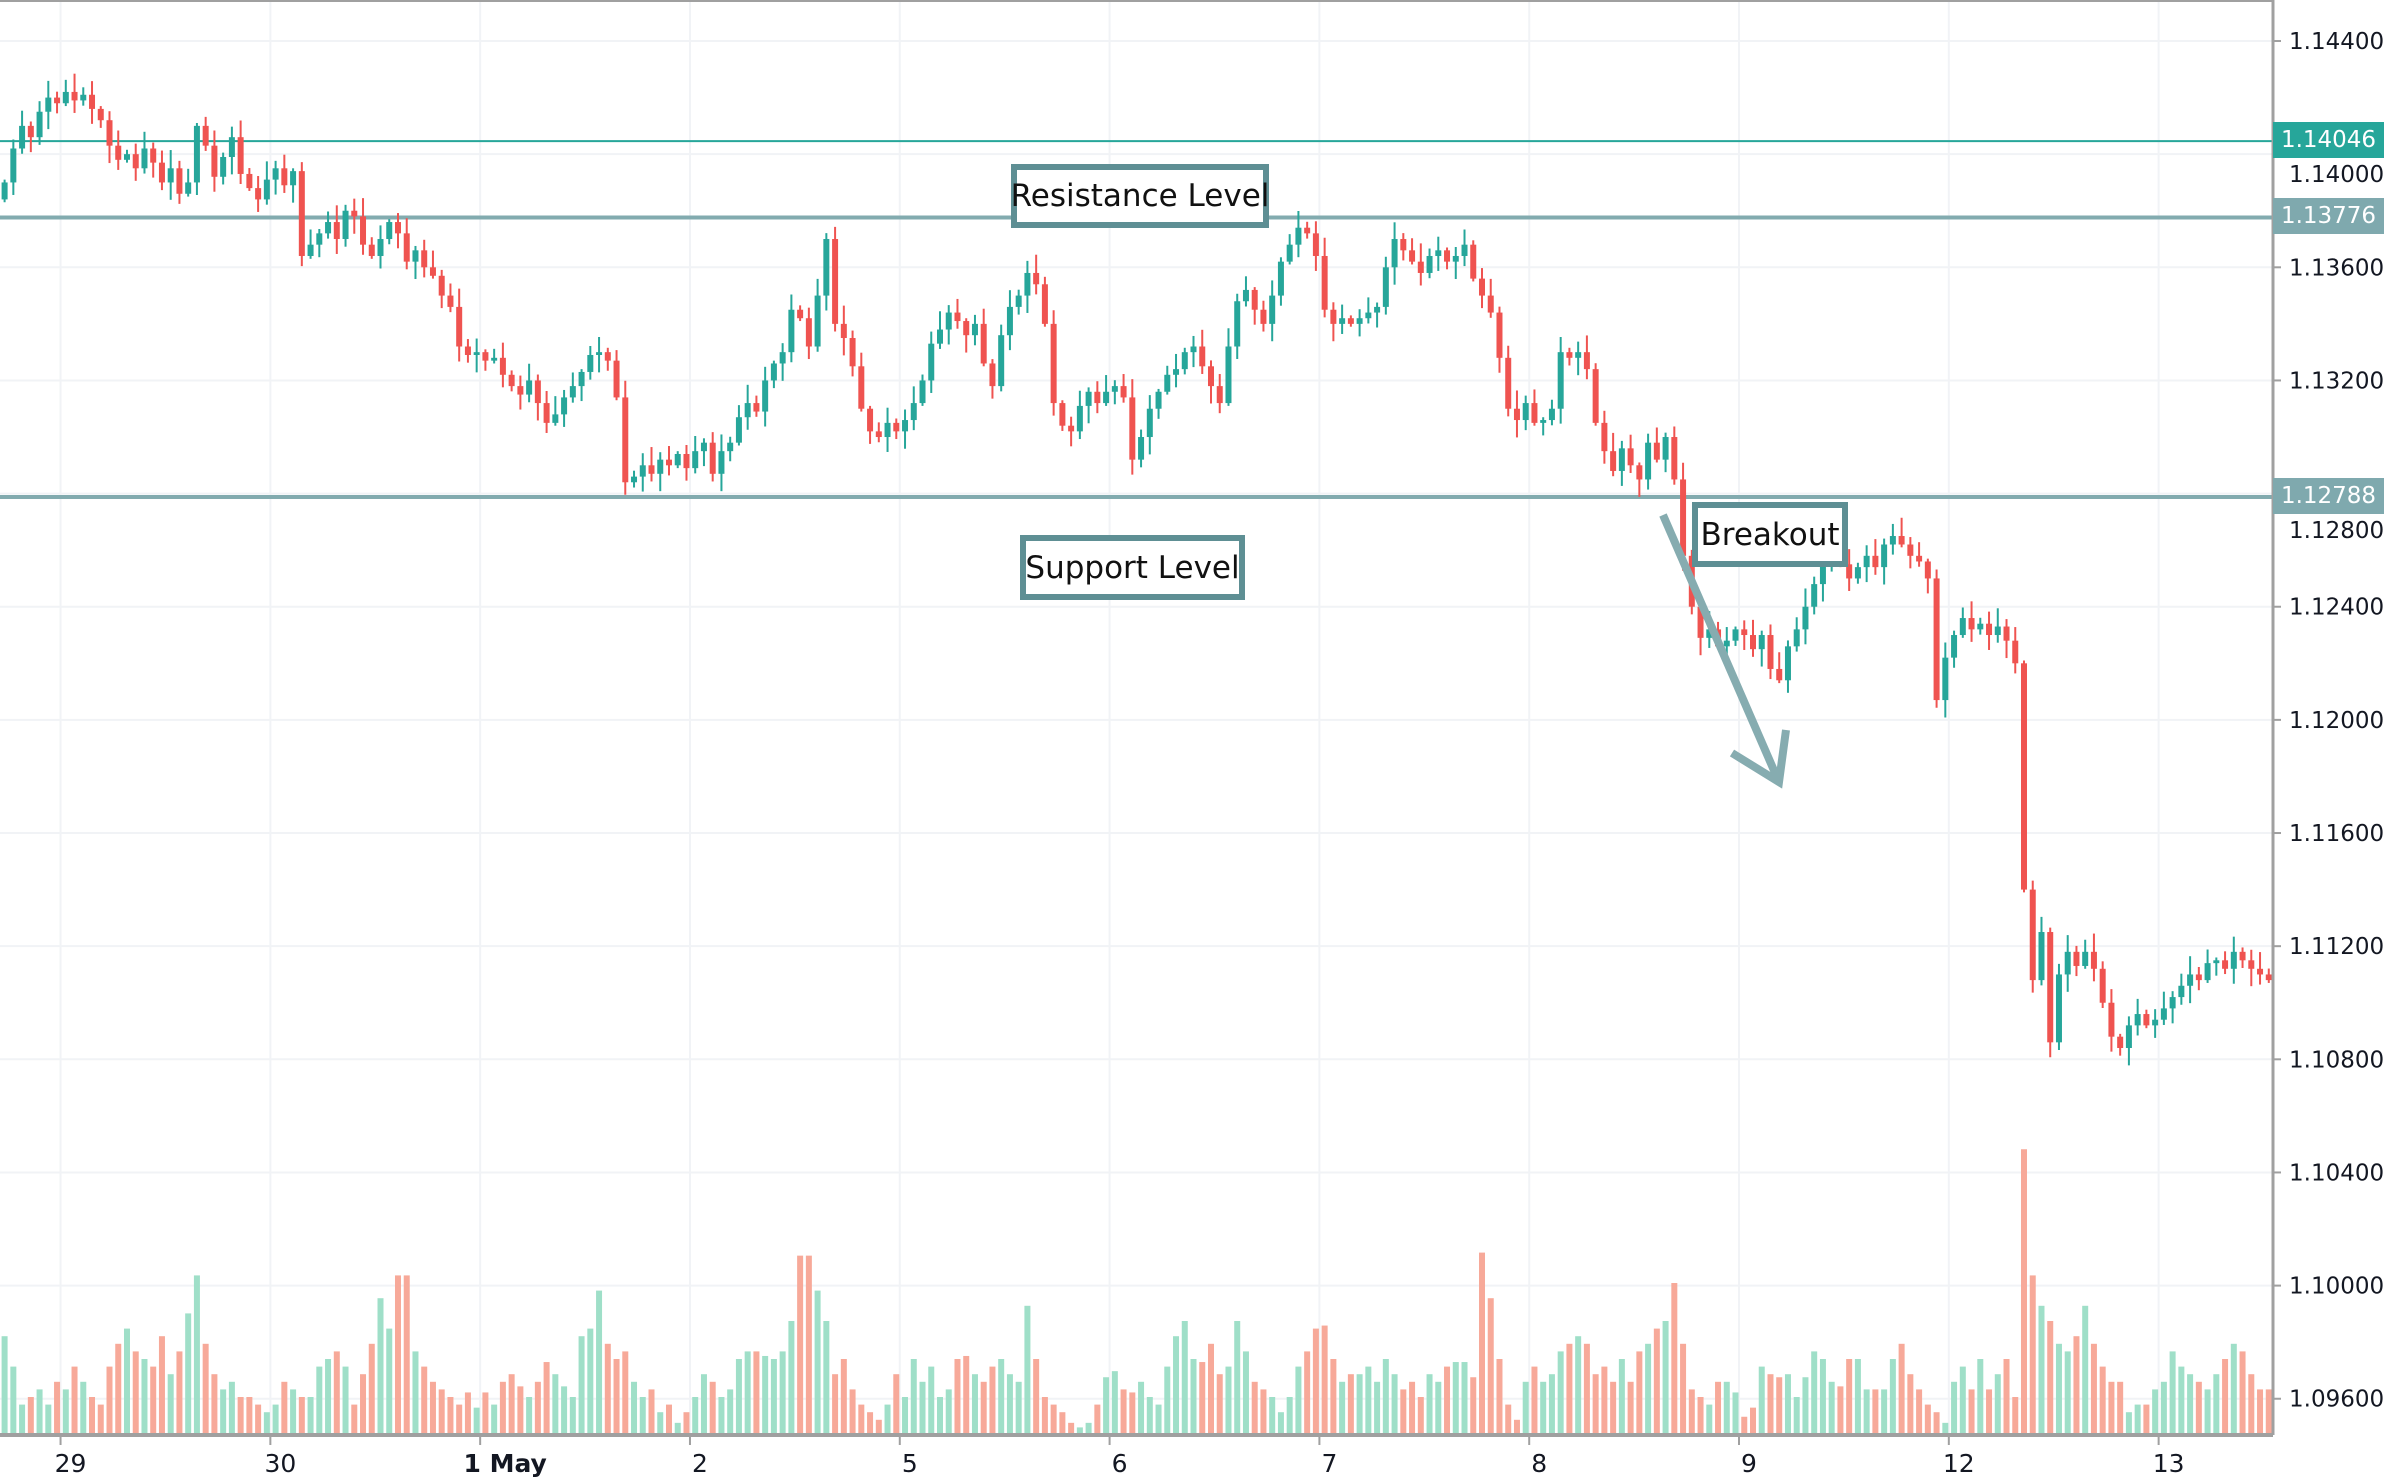 This screenshot has width=2384, height=1484. I want to click on resistance-level-label: Resistance Level, so click(1140, 196).